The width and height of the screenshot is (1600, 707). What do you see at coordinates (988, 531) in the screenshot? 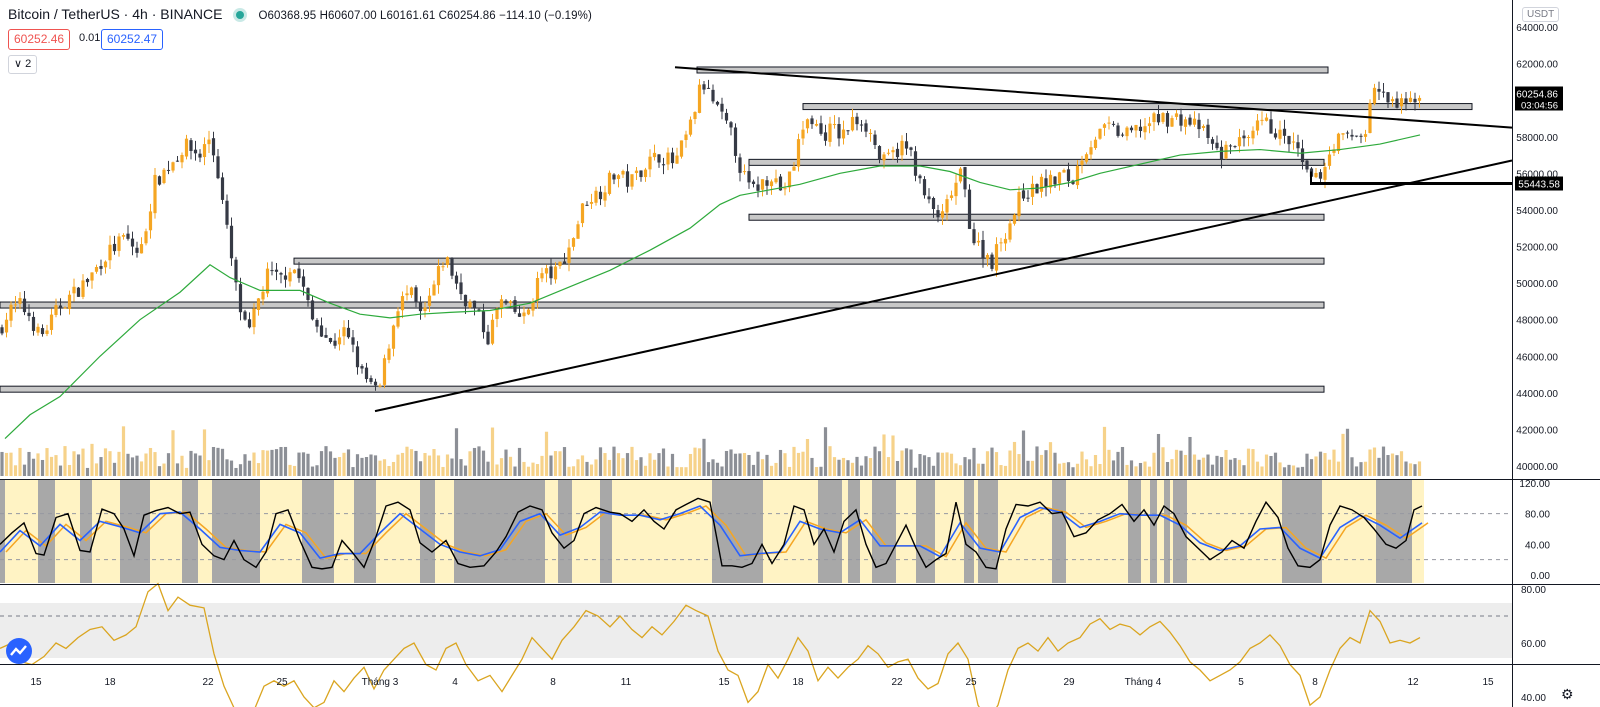
I see `stoch-shade-column` at bounding box center [988, 531].